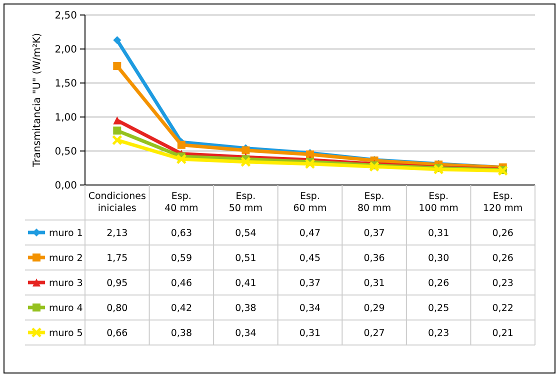 The height and width of the screenshot is (377, 559). Describe the element at coordinates (65, 152) in the screenshot. I see `y-tick-label: 0,50` at that location.